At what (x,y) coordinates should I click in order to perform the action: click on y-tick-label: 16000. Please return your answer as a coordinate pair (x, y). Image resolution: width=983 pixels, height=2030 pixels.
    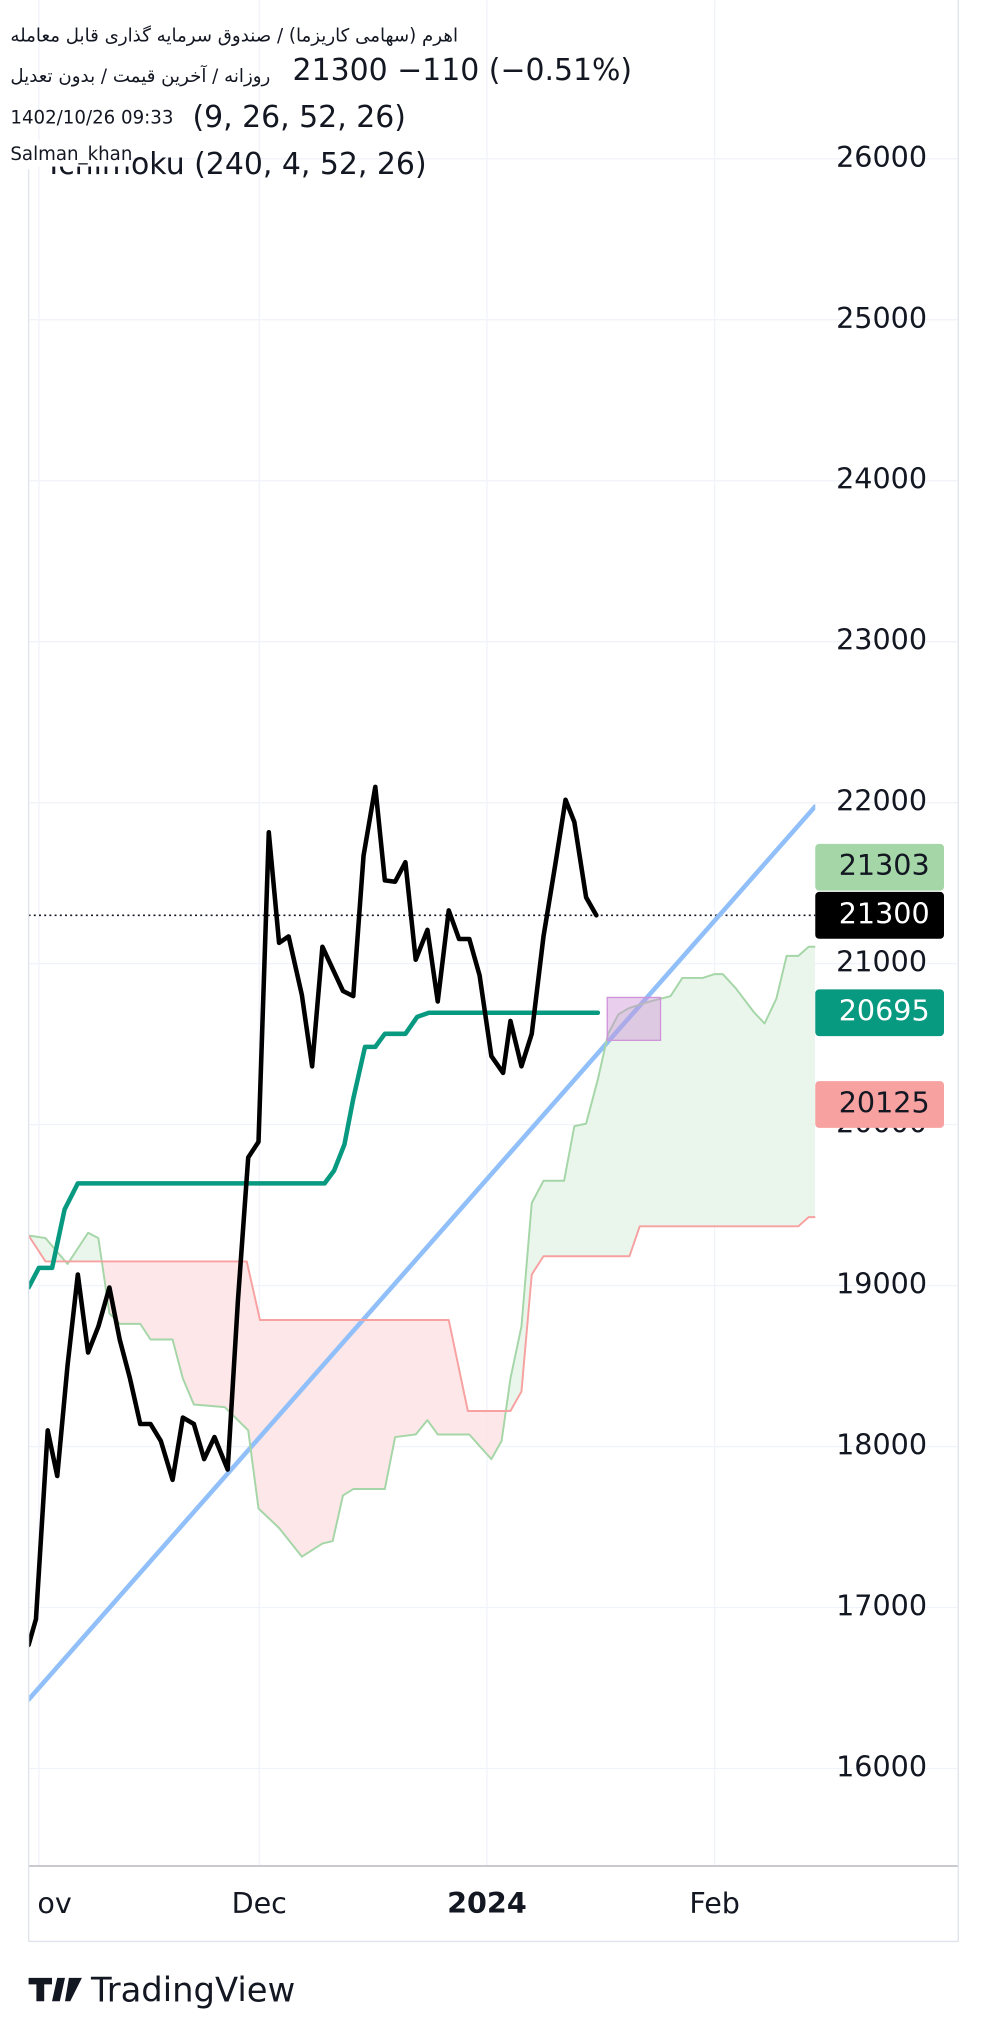
    Looking at the image, I should click on (881, 1766).